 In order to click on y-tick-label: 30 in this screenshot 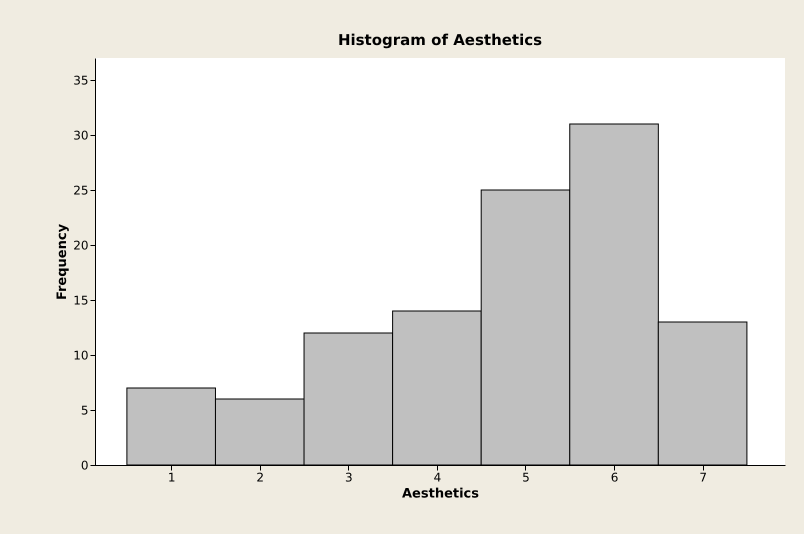, I will do `click(80, 135)`.